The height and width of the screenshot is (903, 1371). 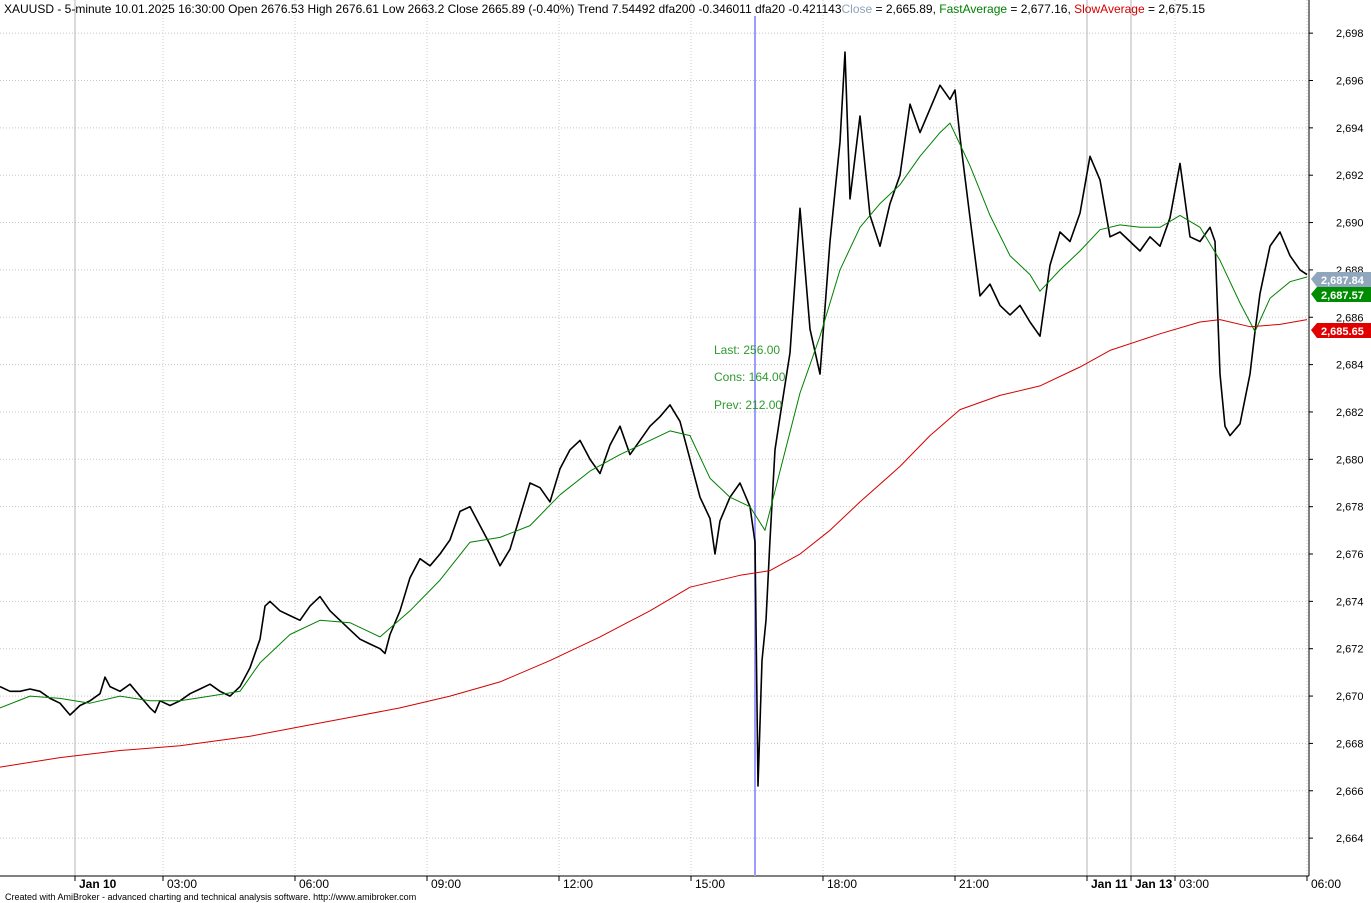 I want to click on annotation-prev: Prev: 212.00, so click(x=748, y=405).